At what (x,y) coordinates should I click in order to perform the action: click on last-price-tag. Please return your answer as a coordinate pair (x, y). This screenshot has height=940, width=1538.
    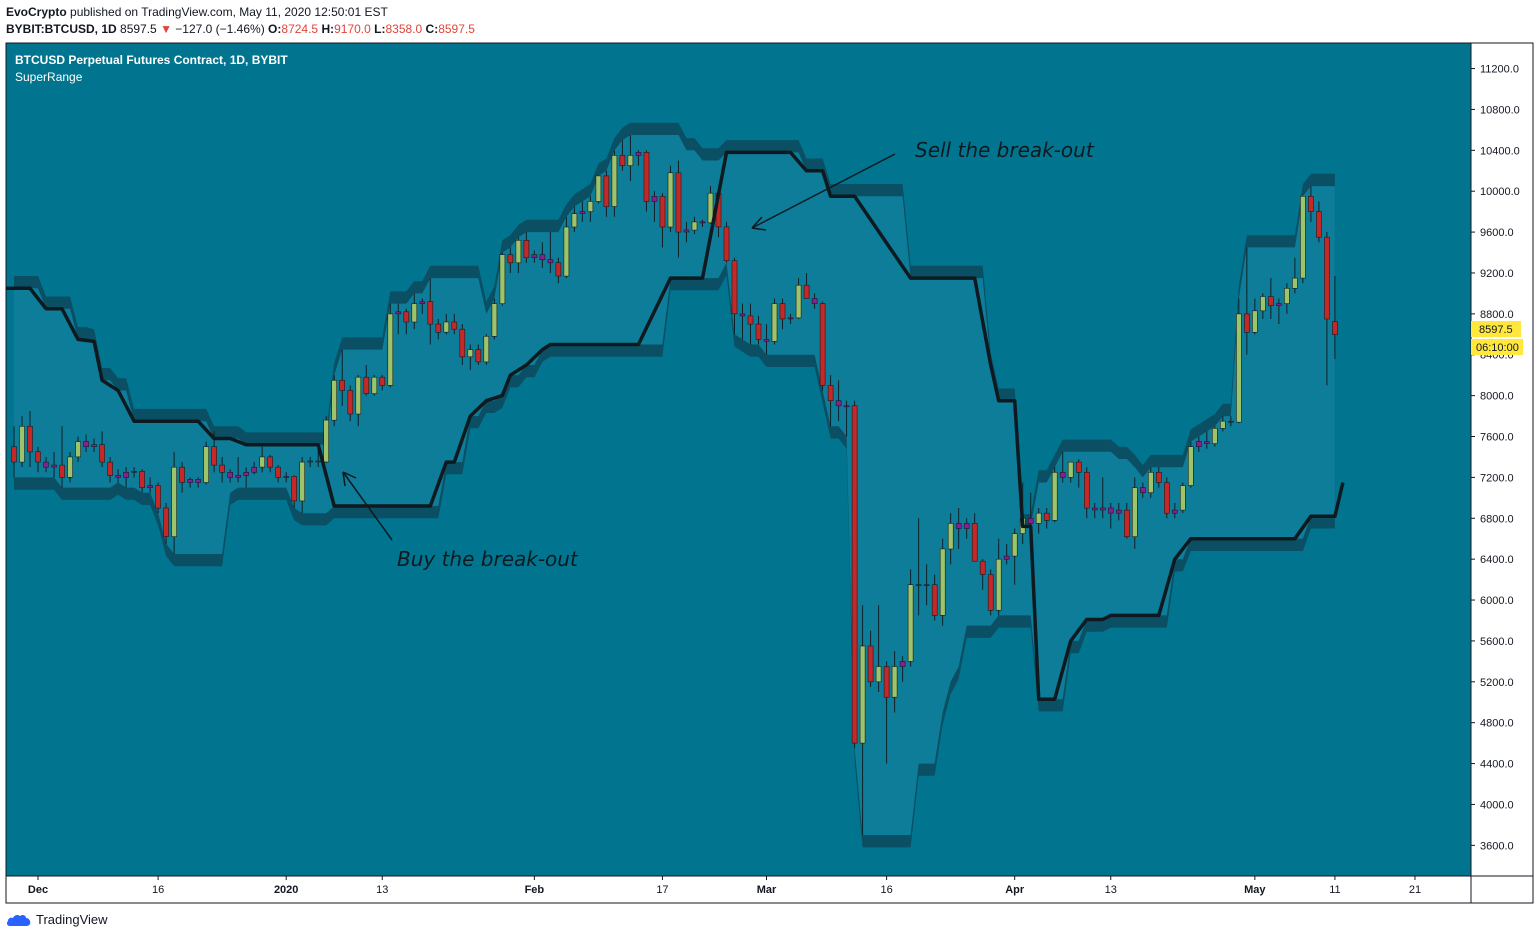
    Looking at the image, I should click on (1496, 329).